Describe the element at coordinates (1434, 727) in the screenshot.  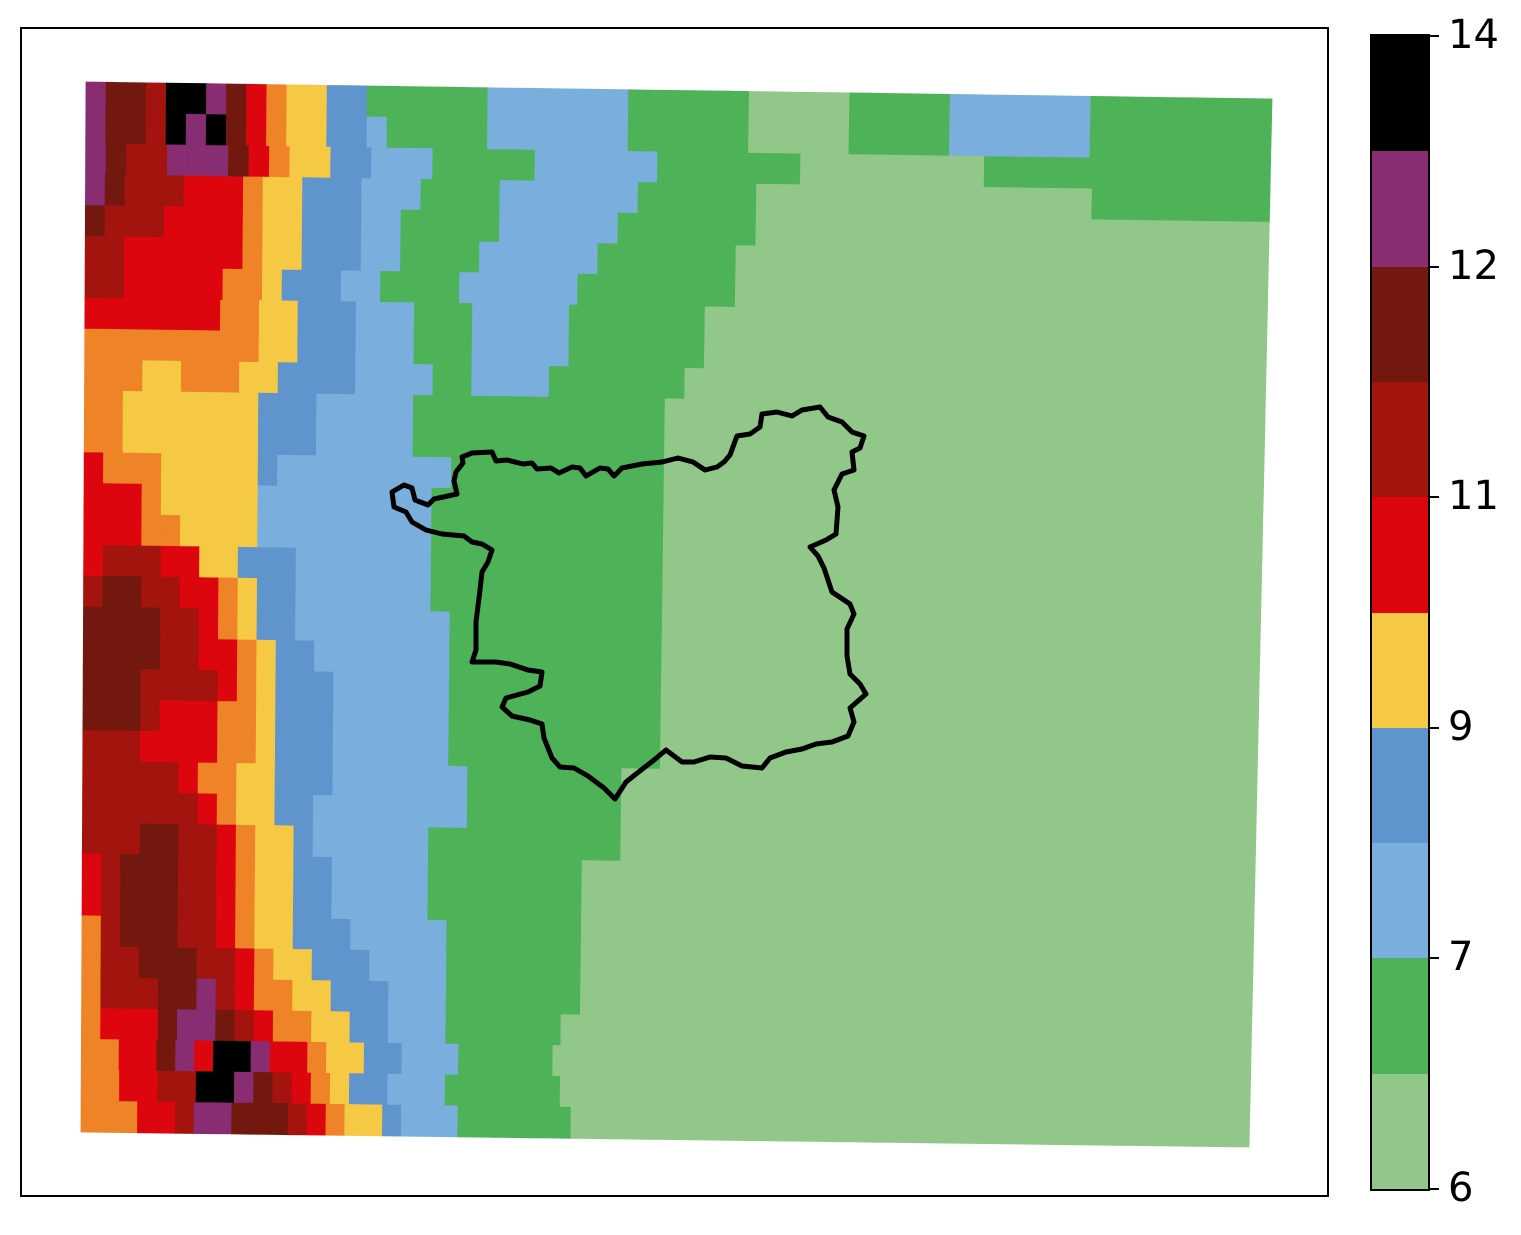
I see `colorbar-tick` at that location.